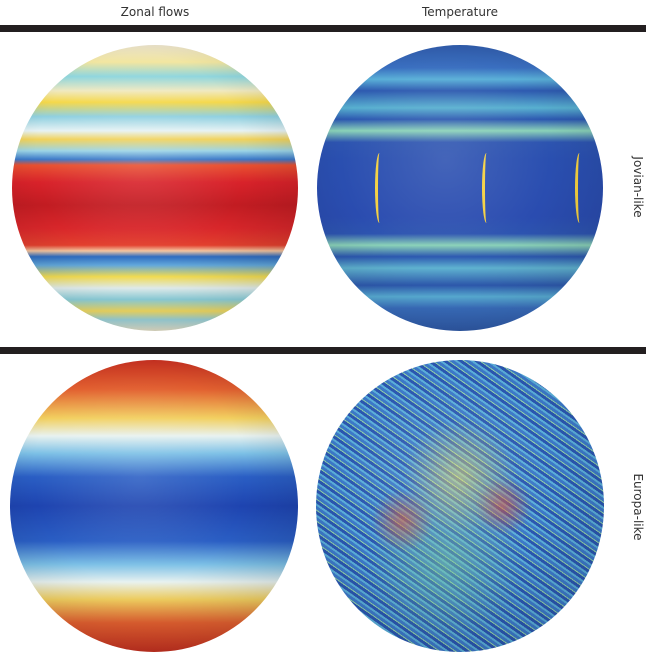 This screenshot has width=659, height=666. What do you see at coordinates (323, 28) in the screenshot?
I see `divider-top` at bounding box center [323, 28].